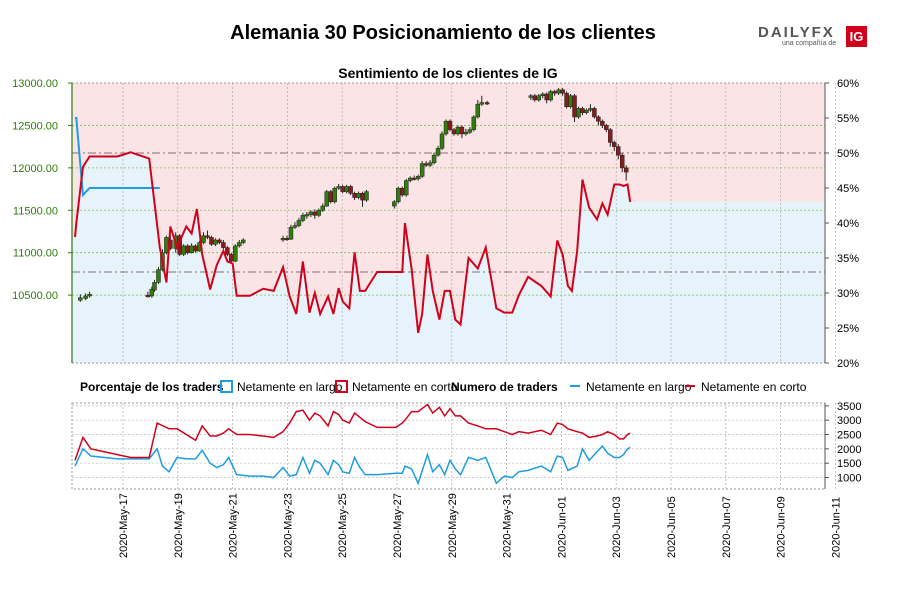  I want to click on x-tick-label: 2020-May-29, so click(453, 525).